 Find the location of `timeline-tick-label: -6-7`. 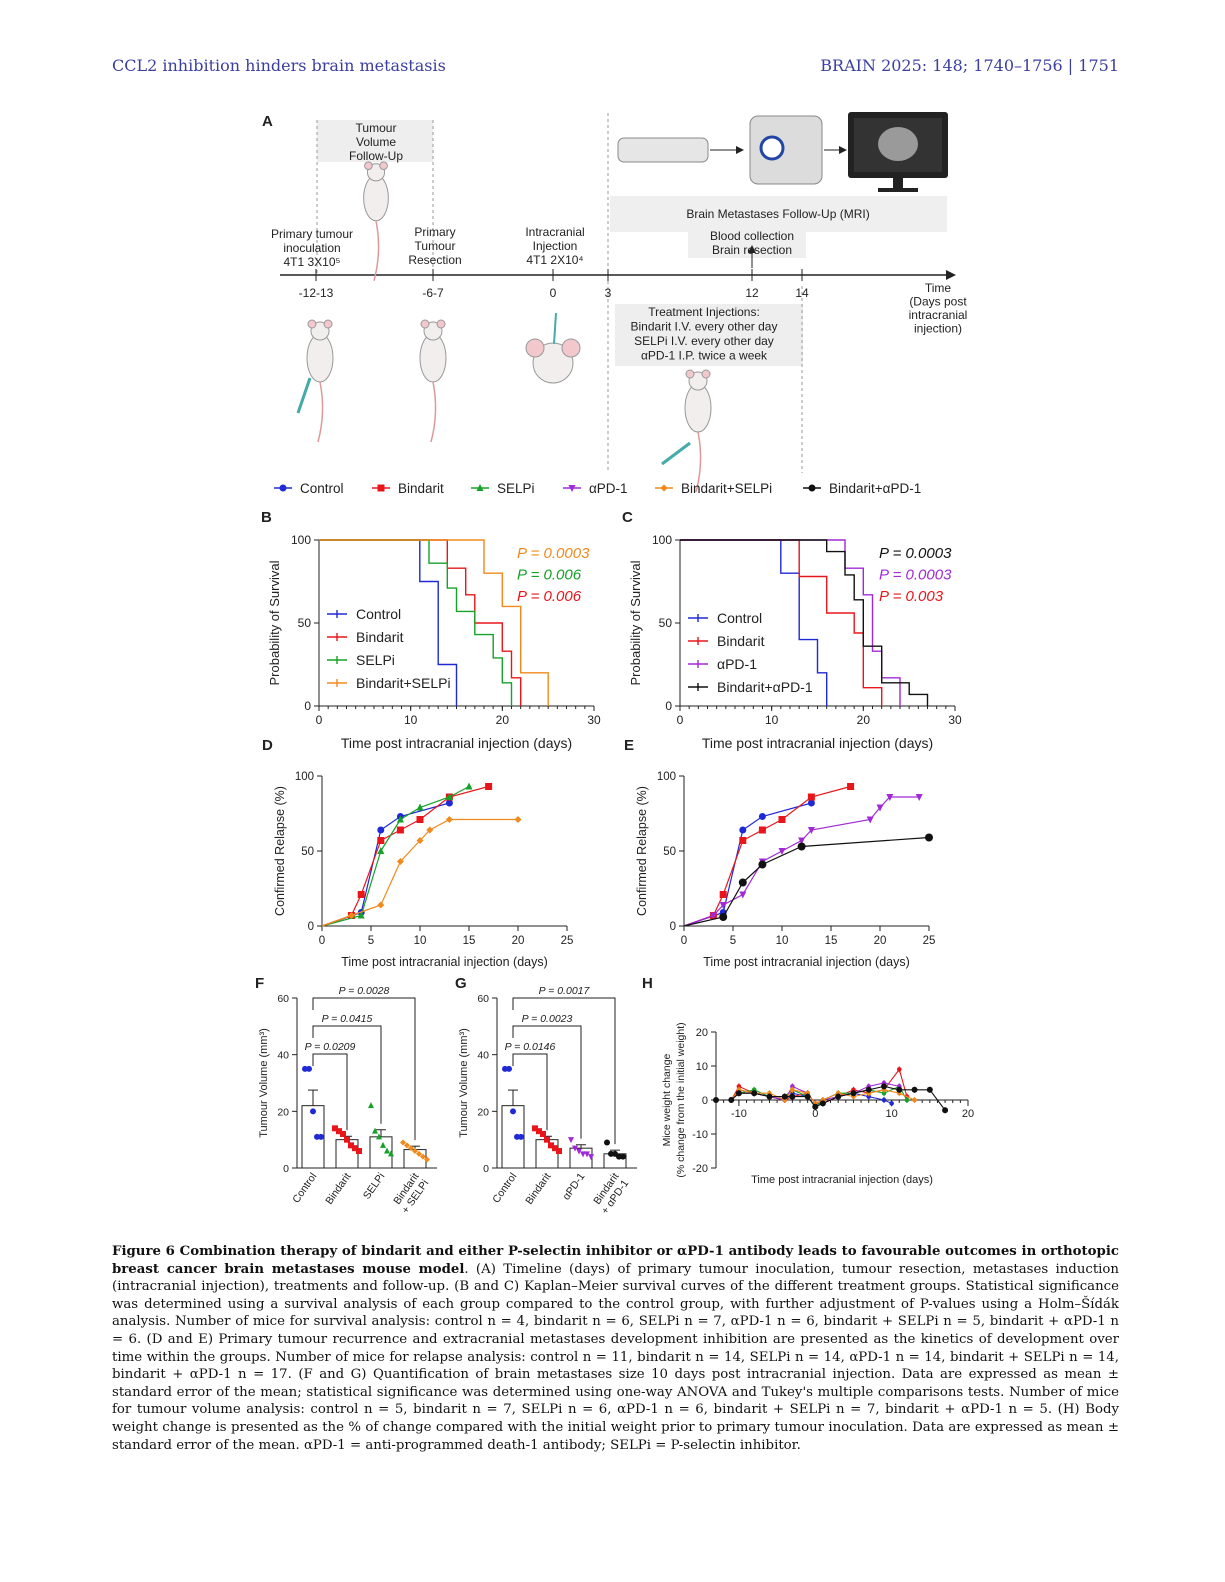

timeline-tick-label: -6-7 is located at coordinates (433, 293).